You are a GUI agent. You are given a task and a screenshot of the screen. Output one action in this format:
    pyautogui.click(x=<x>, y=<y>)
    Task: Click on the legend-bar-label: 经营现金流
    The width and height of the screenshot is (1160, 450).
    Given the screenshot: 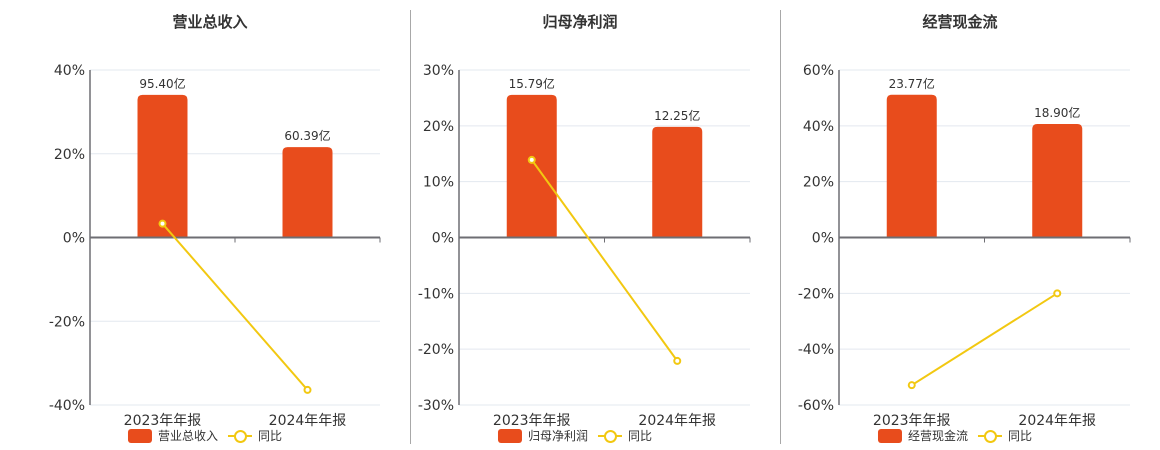 What is the action you would take?
    pyautogui.click(x=937, y=436)
    